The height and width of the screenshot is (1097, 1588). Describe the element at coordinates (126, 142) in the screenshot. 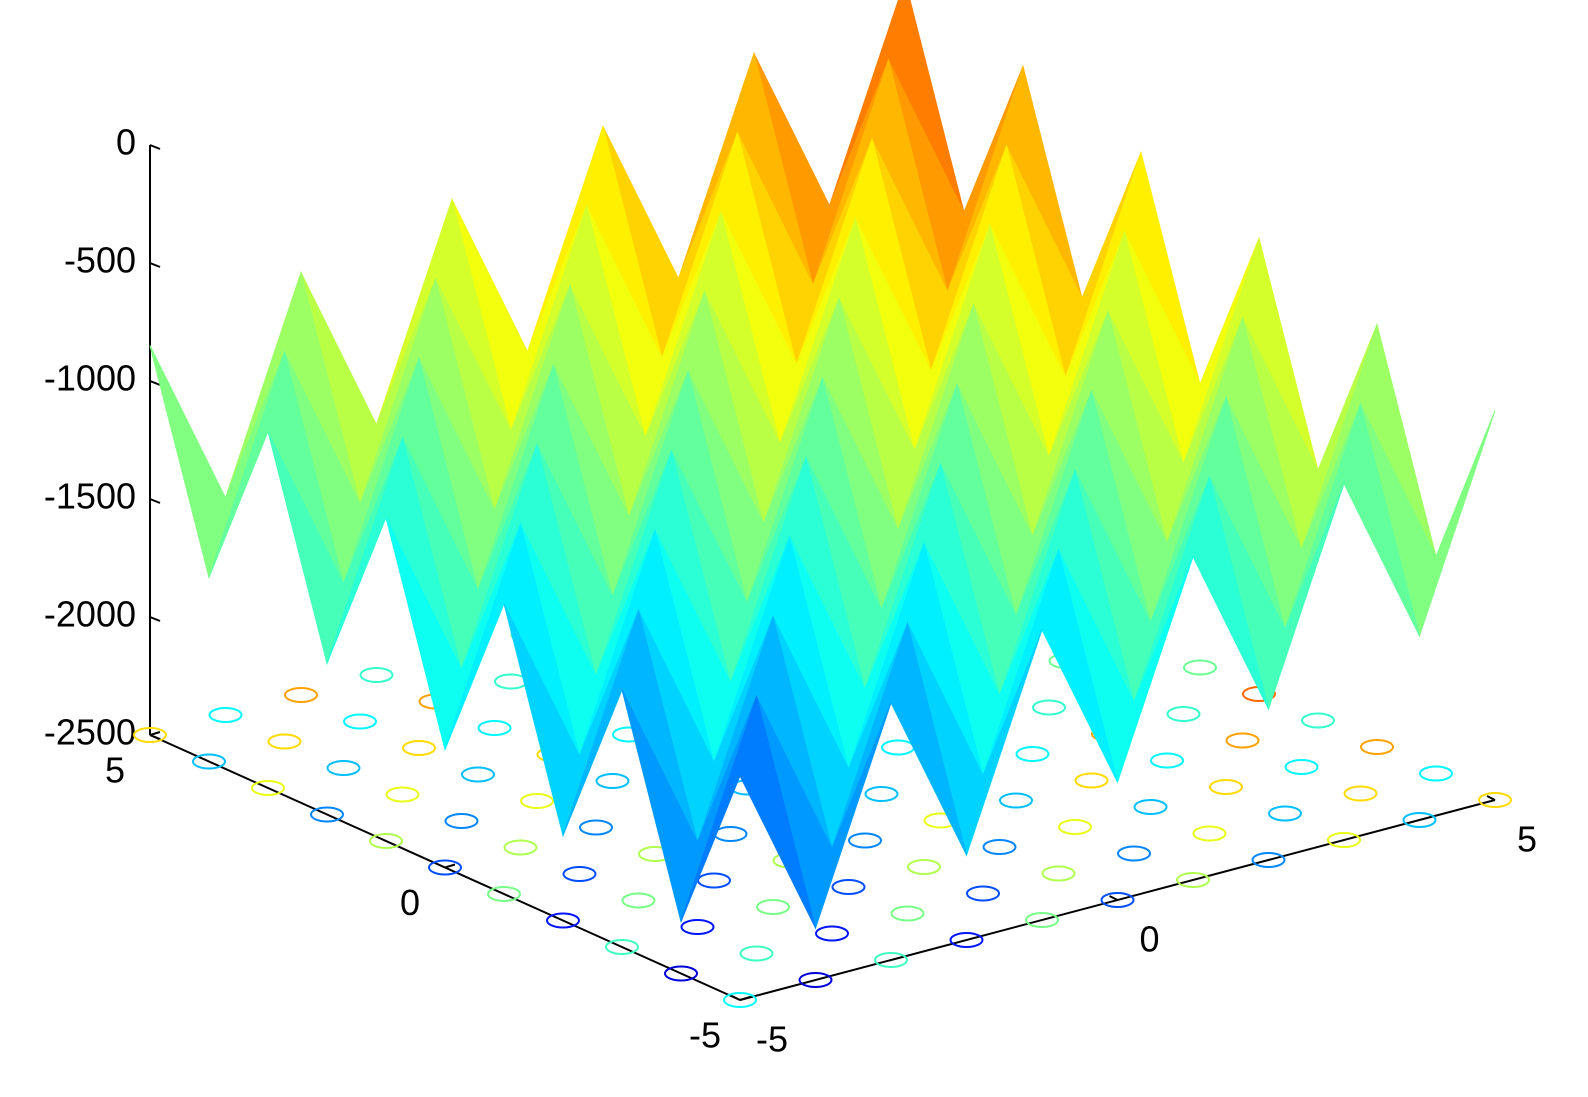

I see `z-tick-label: 0` at that location.